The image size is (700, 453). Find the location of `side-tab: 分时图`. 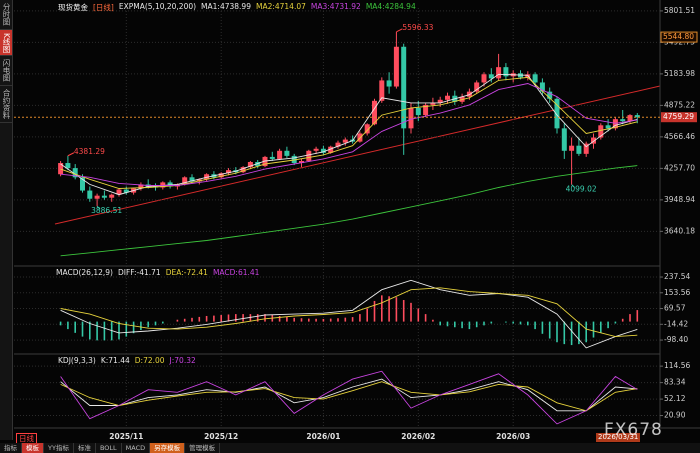

side-tab: 分时图 is located at coordinates (6, 15).